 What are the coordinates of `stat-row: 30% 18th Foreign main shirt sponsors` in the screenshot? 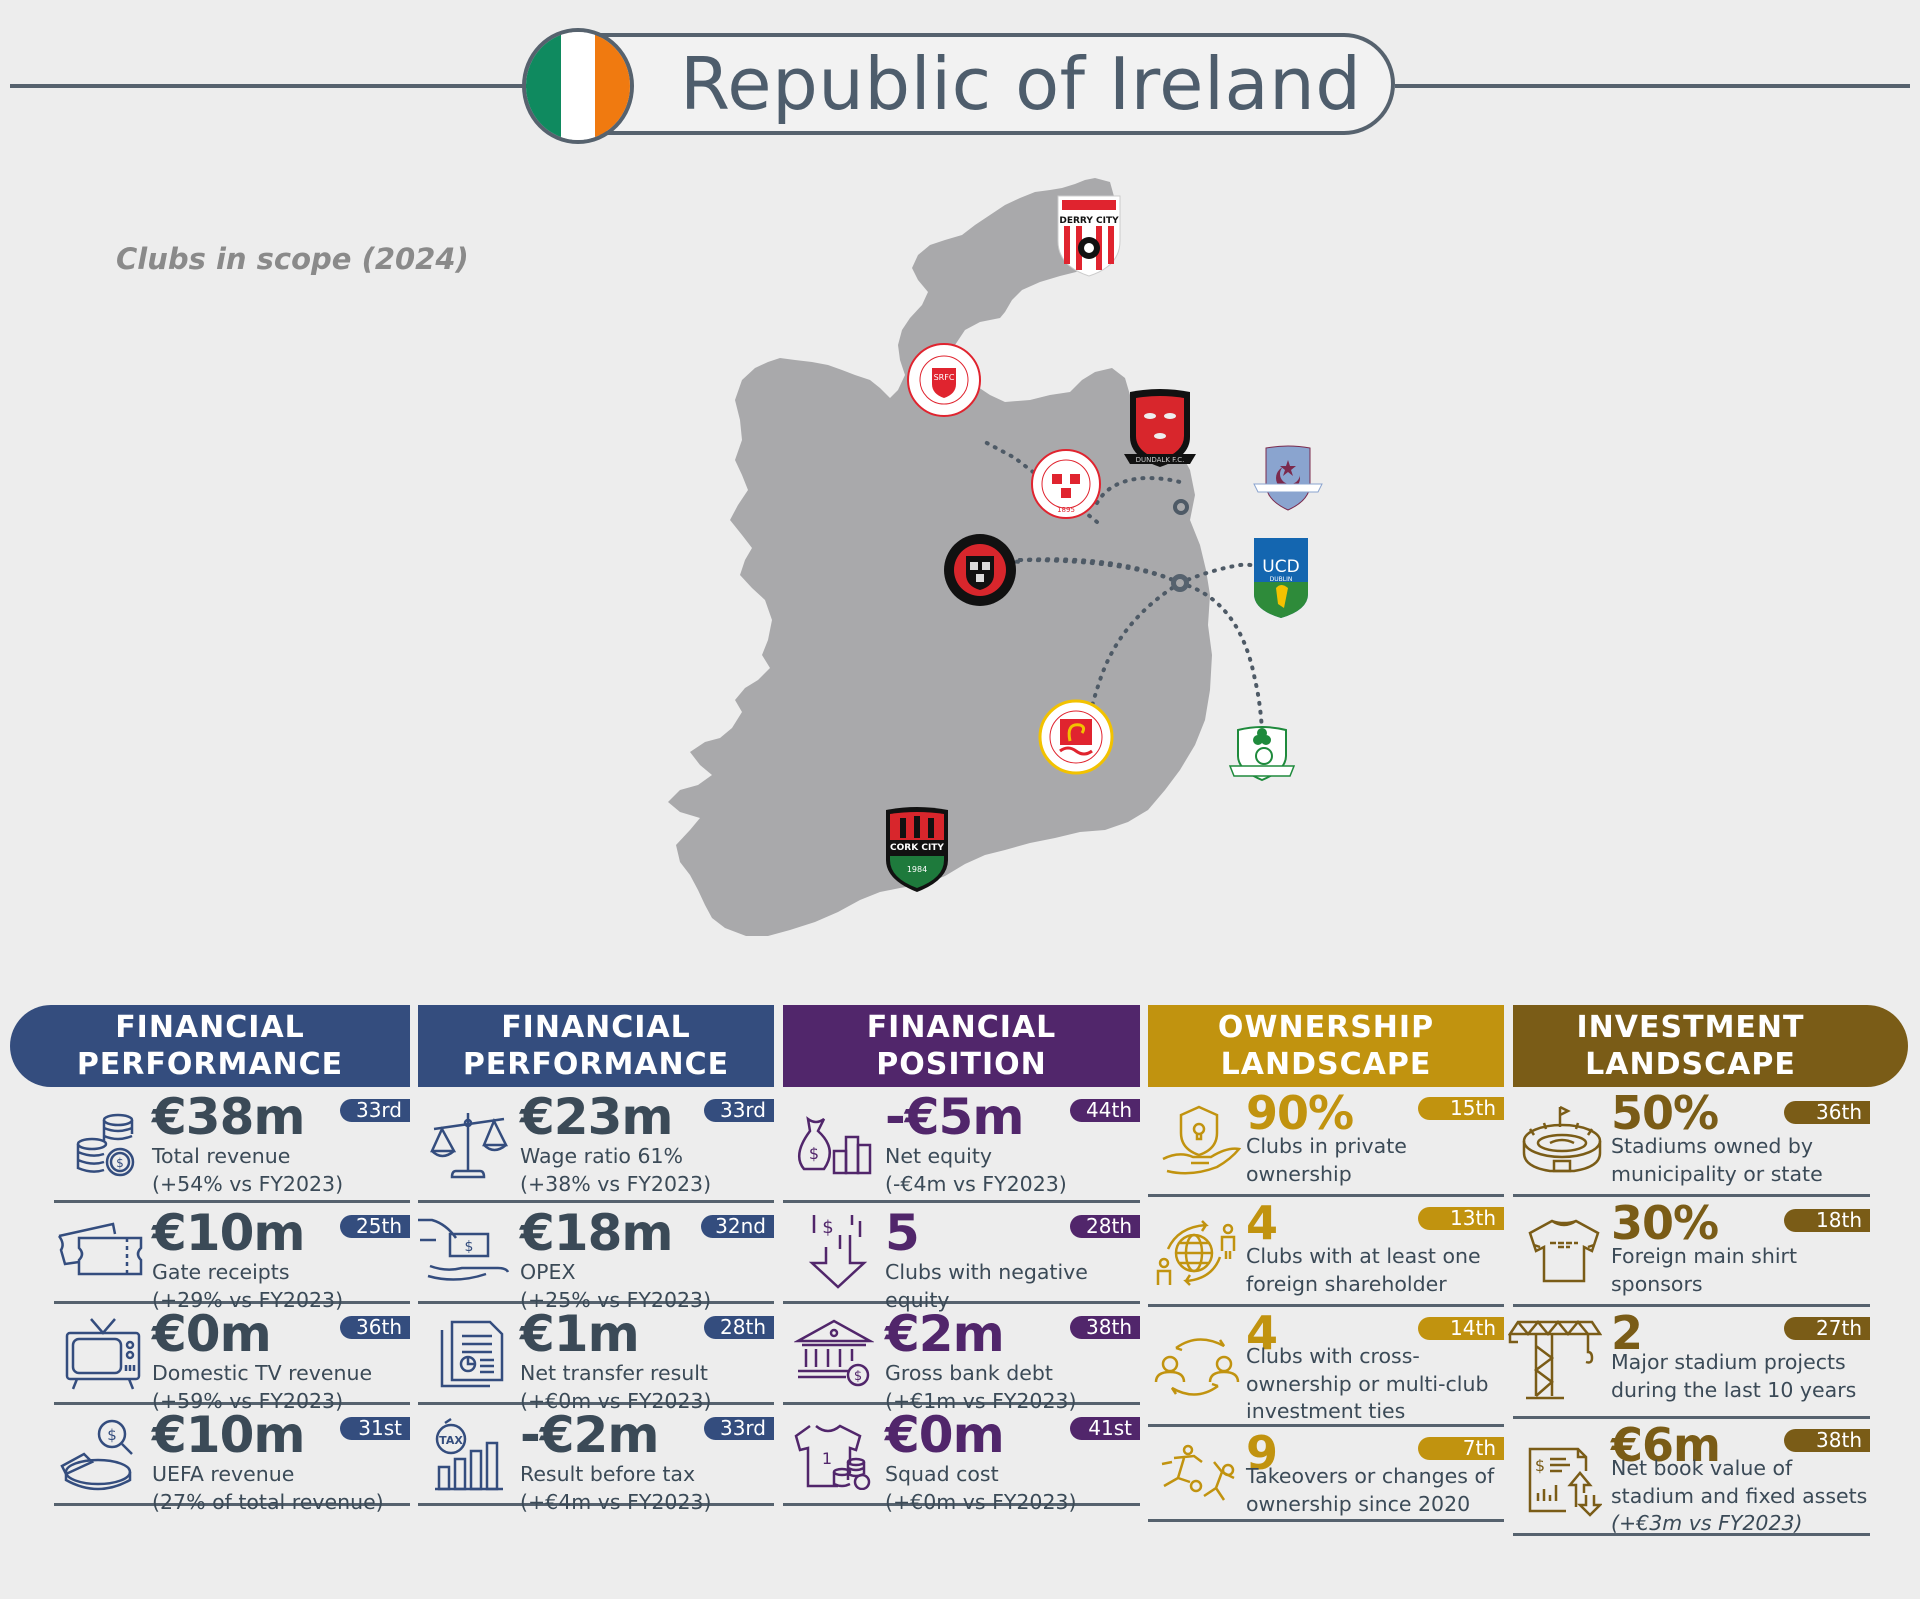 It's located at (1691, 1252).